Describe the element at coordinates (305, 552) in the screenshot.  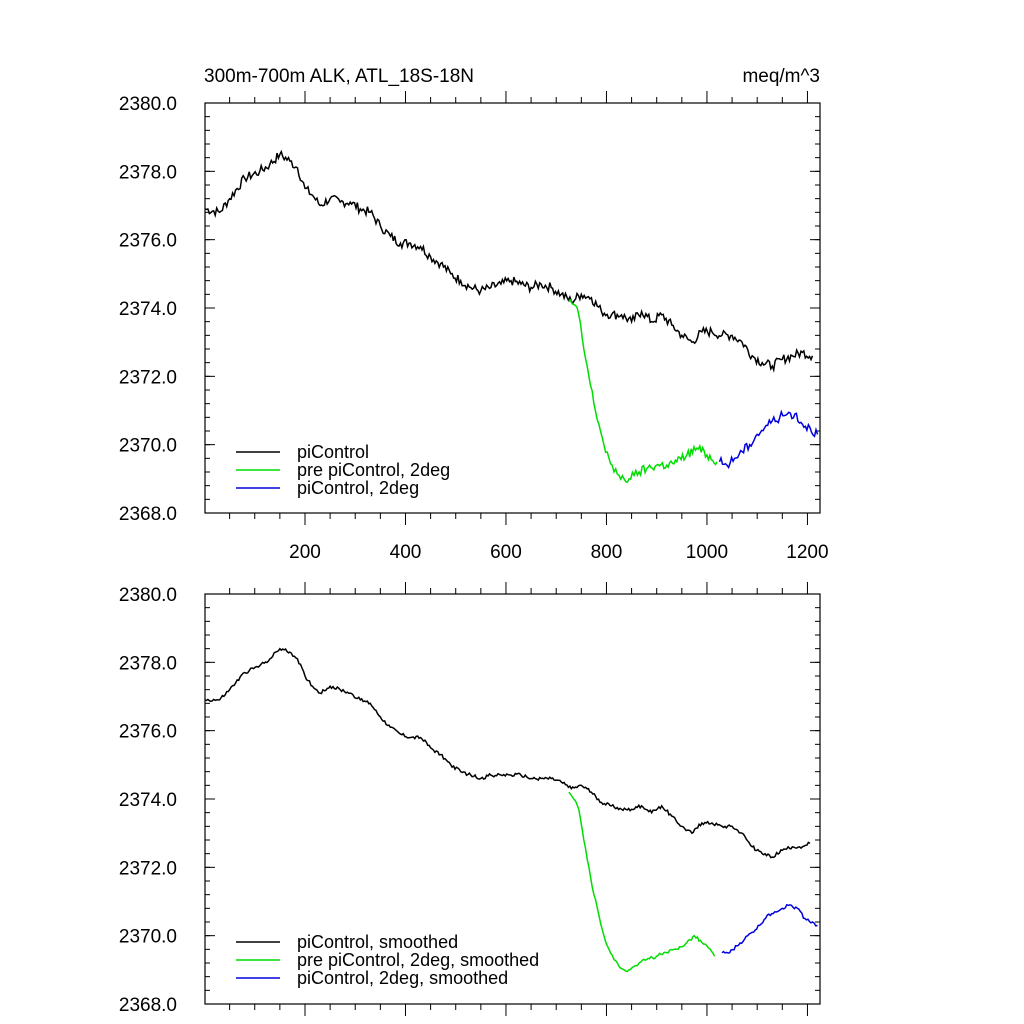
I see `x-tick-label: 200` at that location.